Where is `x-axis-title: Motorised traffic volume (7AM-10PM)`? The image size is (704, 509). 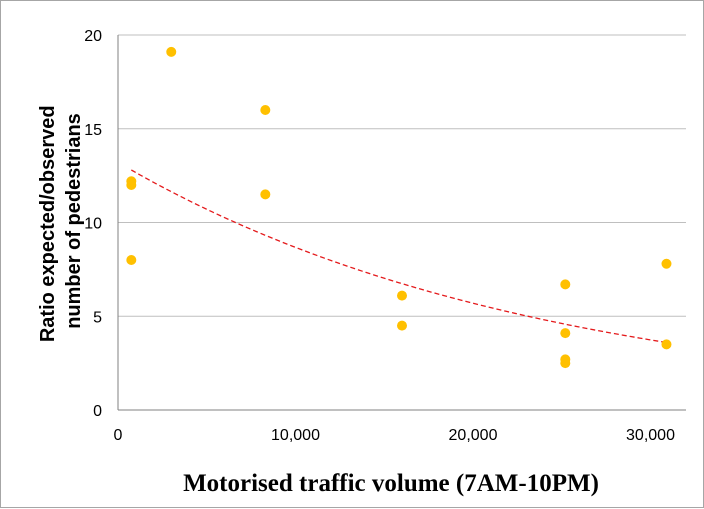 x-axis-title: Motorised traffic volume (7AM-10PM) is located at coordinates (391, 483).